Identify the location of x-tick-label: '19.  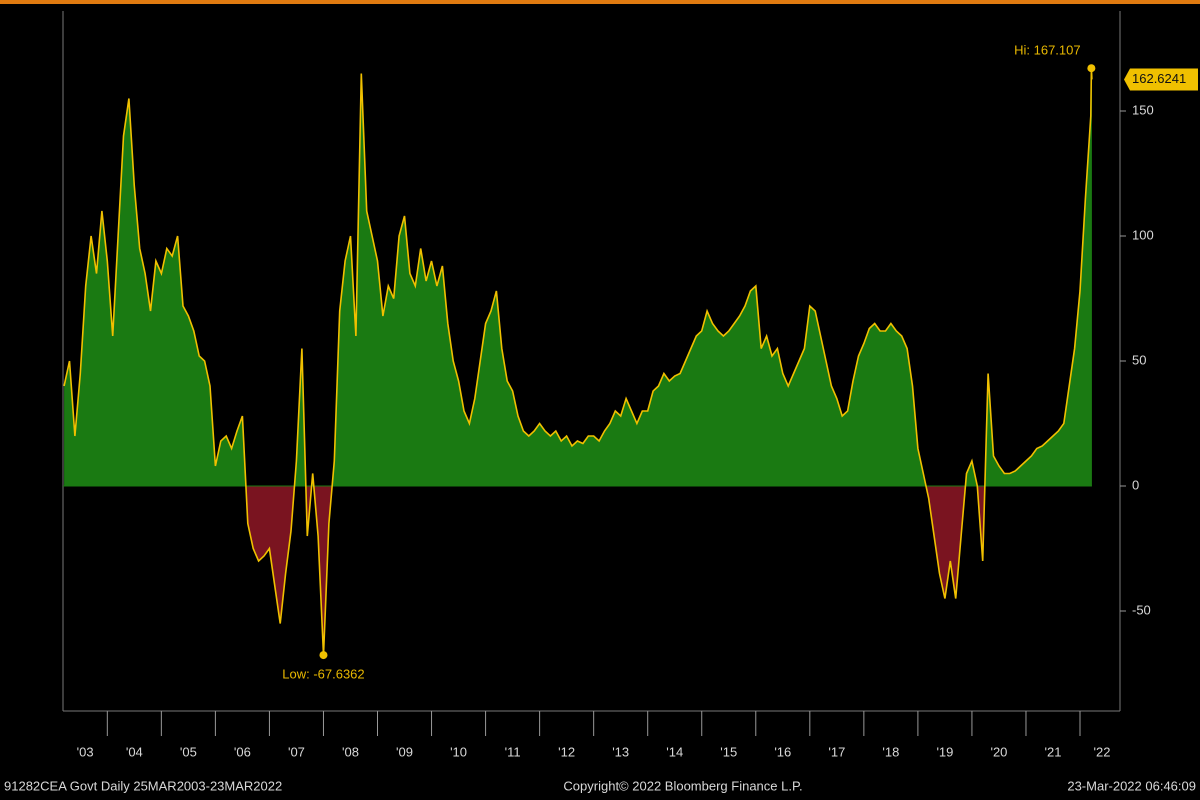
(944, 751).